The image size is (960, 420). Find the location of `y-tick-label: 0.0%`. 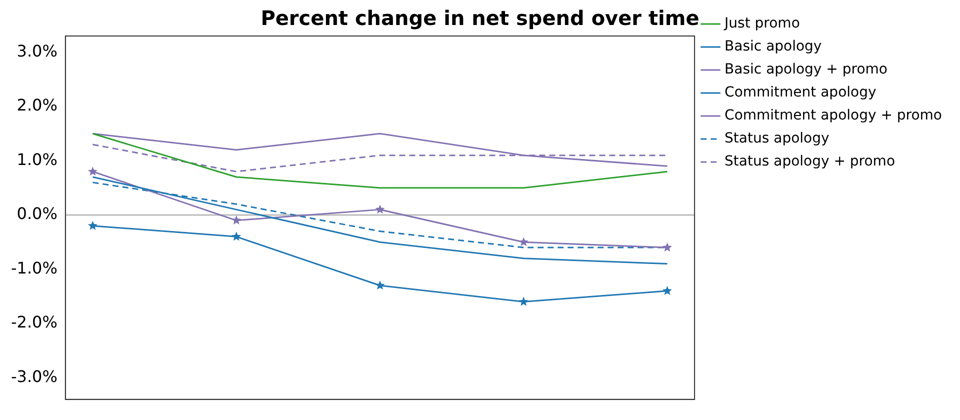

y-tick-label: 0.0% is located at coordinates (37, 214).